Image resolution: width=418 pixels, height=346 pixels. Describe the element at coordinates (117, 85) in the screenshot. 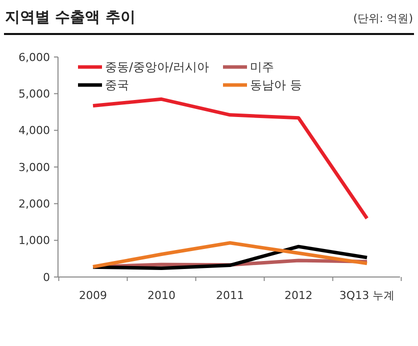

I see `legend-label: 중국` at that location.